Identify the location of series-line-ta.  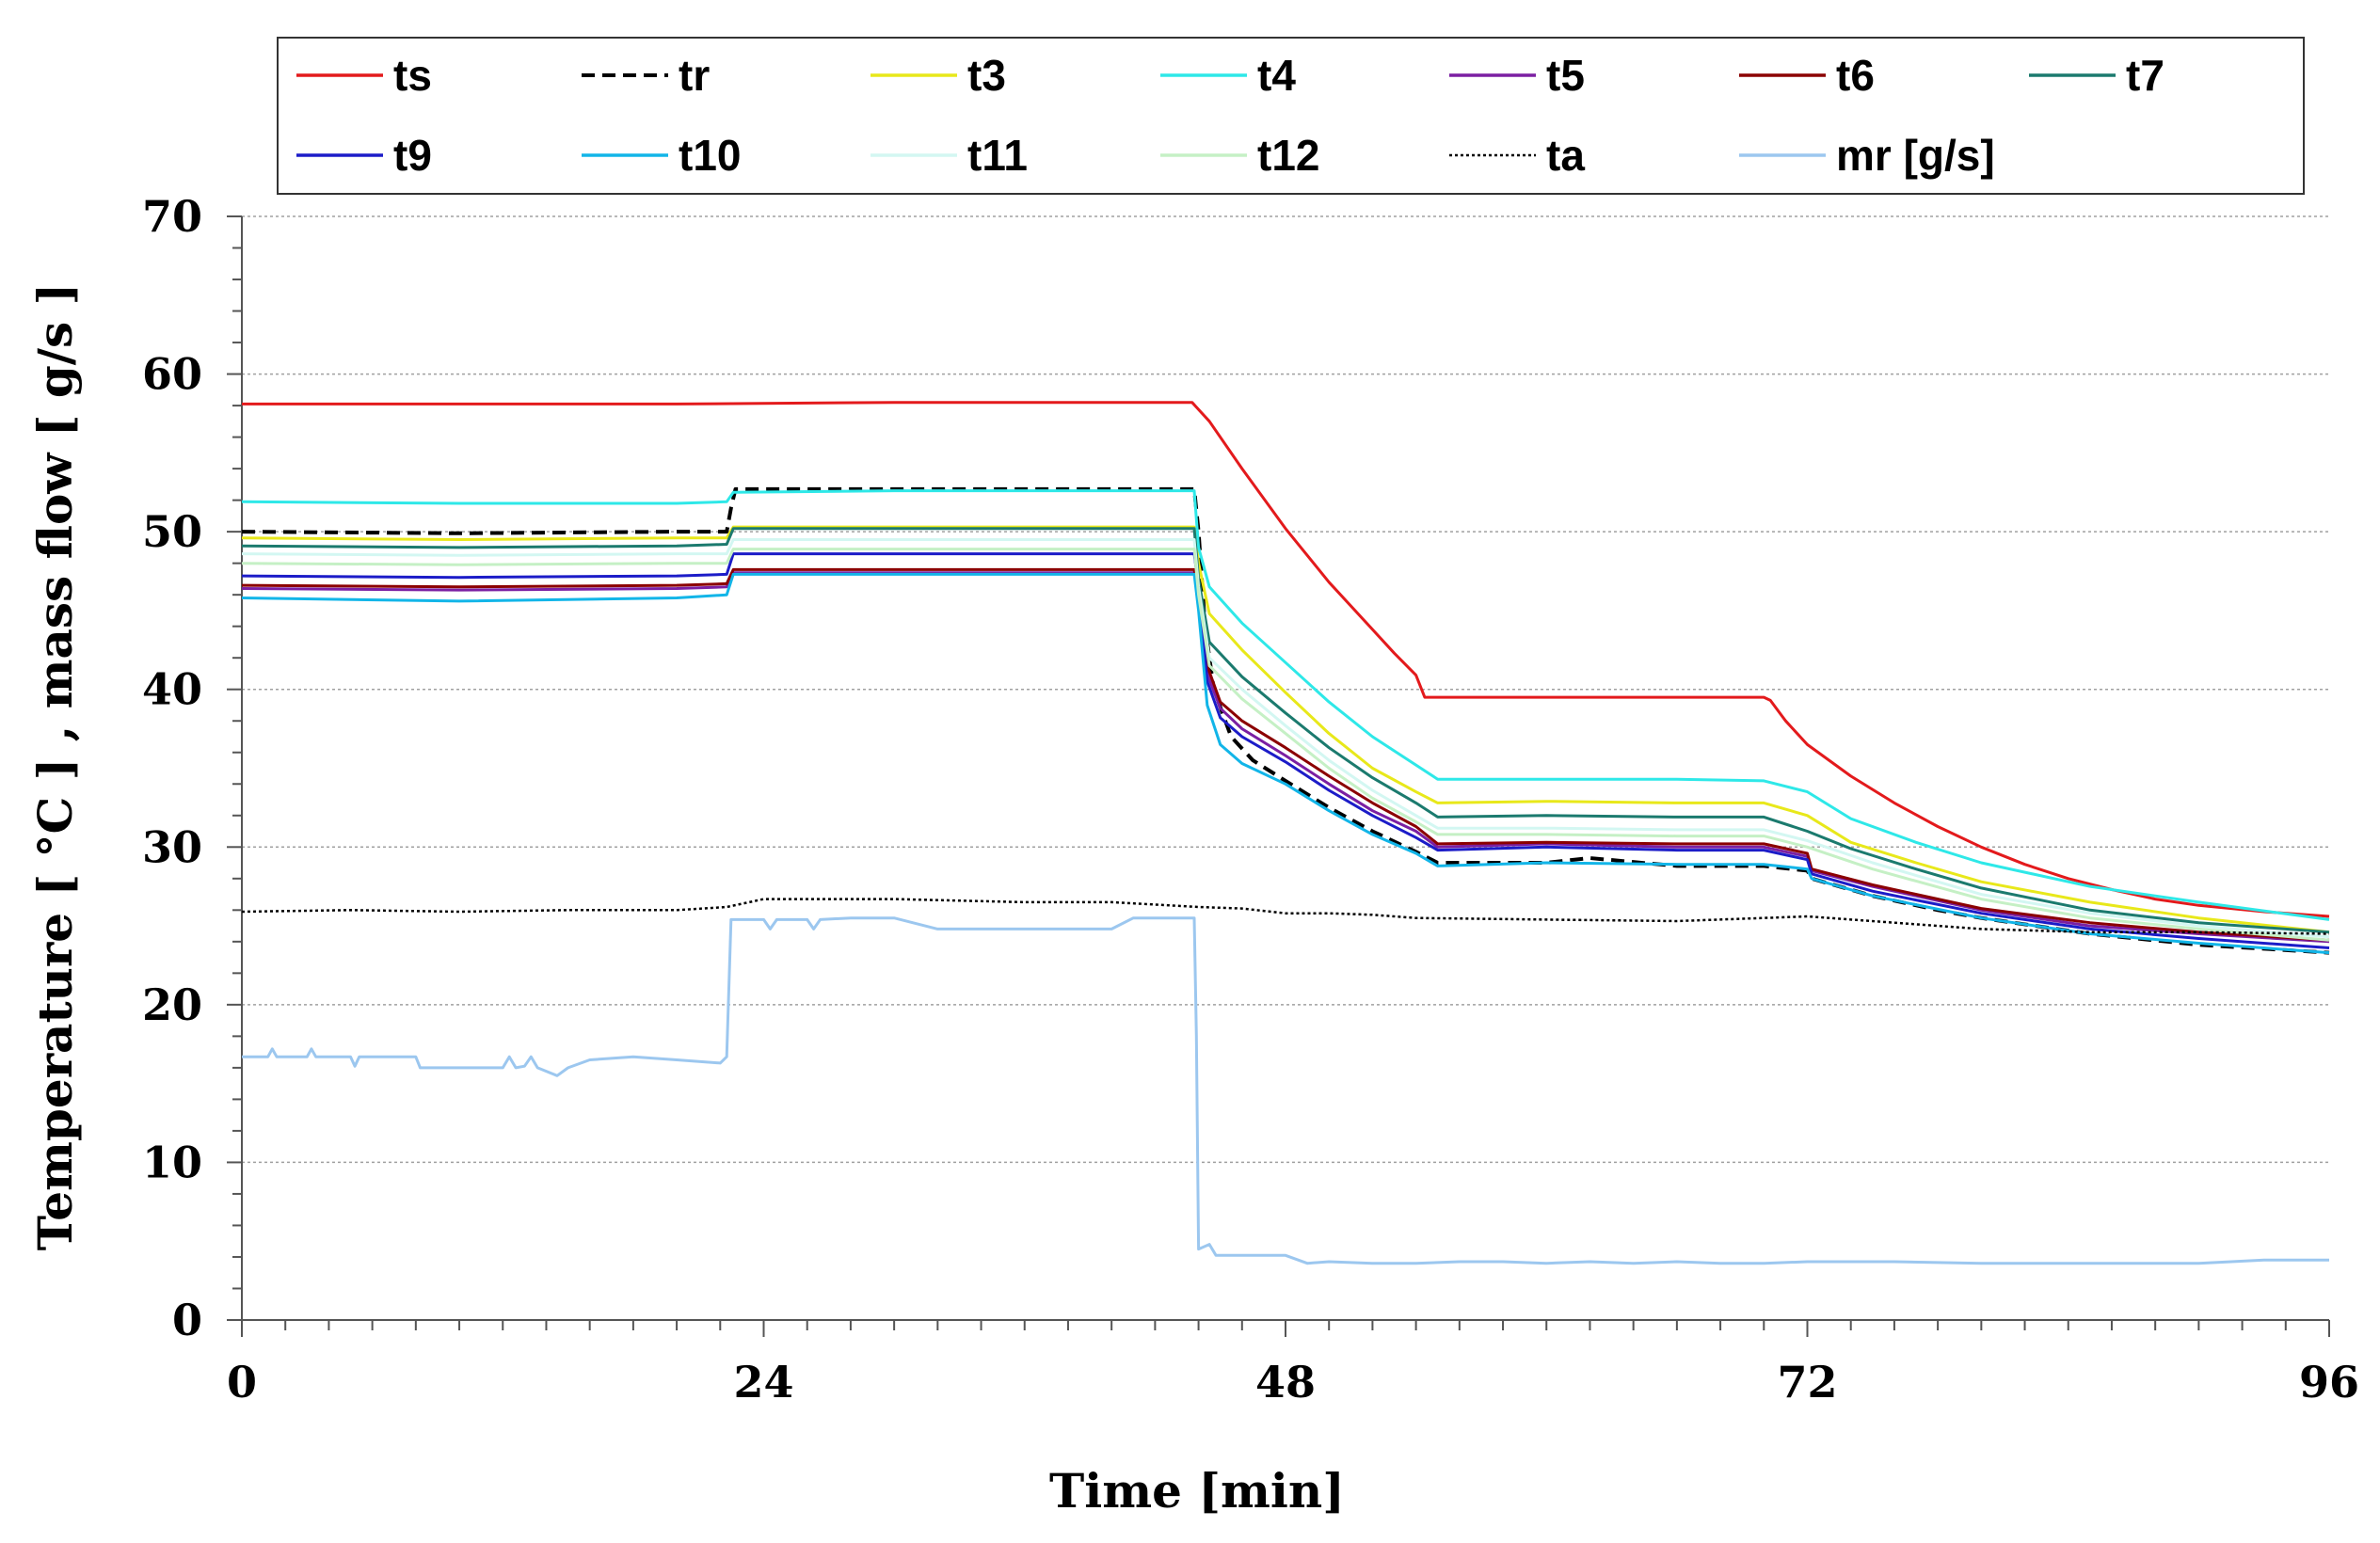
(1285, 916).